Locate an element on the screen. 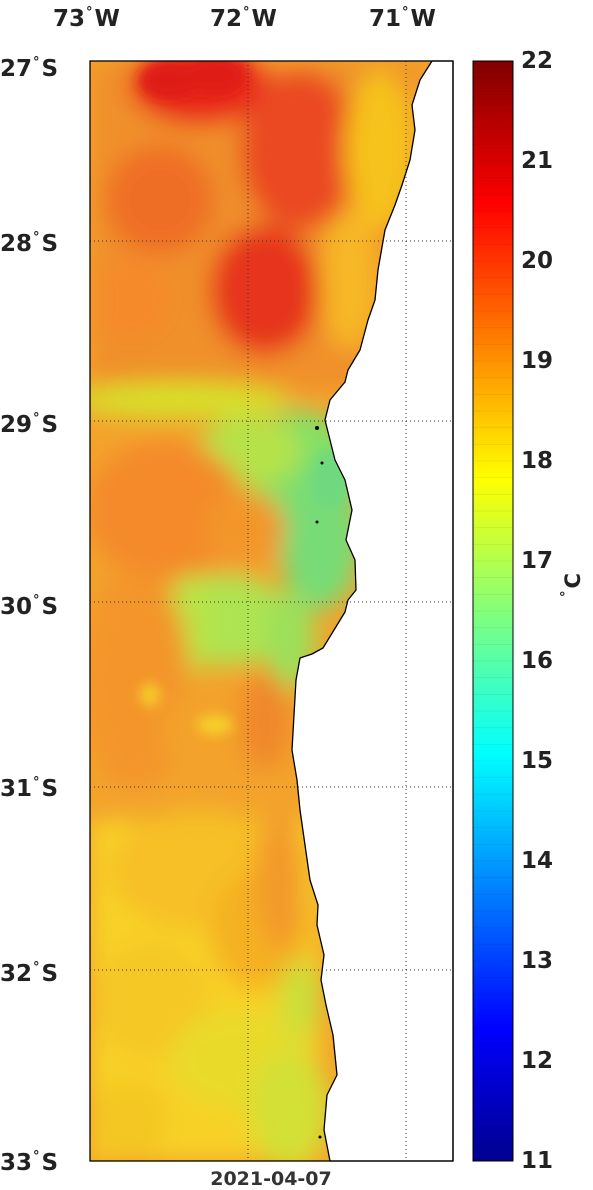  colorbar is located at coordinates (493, 611).